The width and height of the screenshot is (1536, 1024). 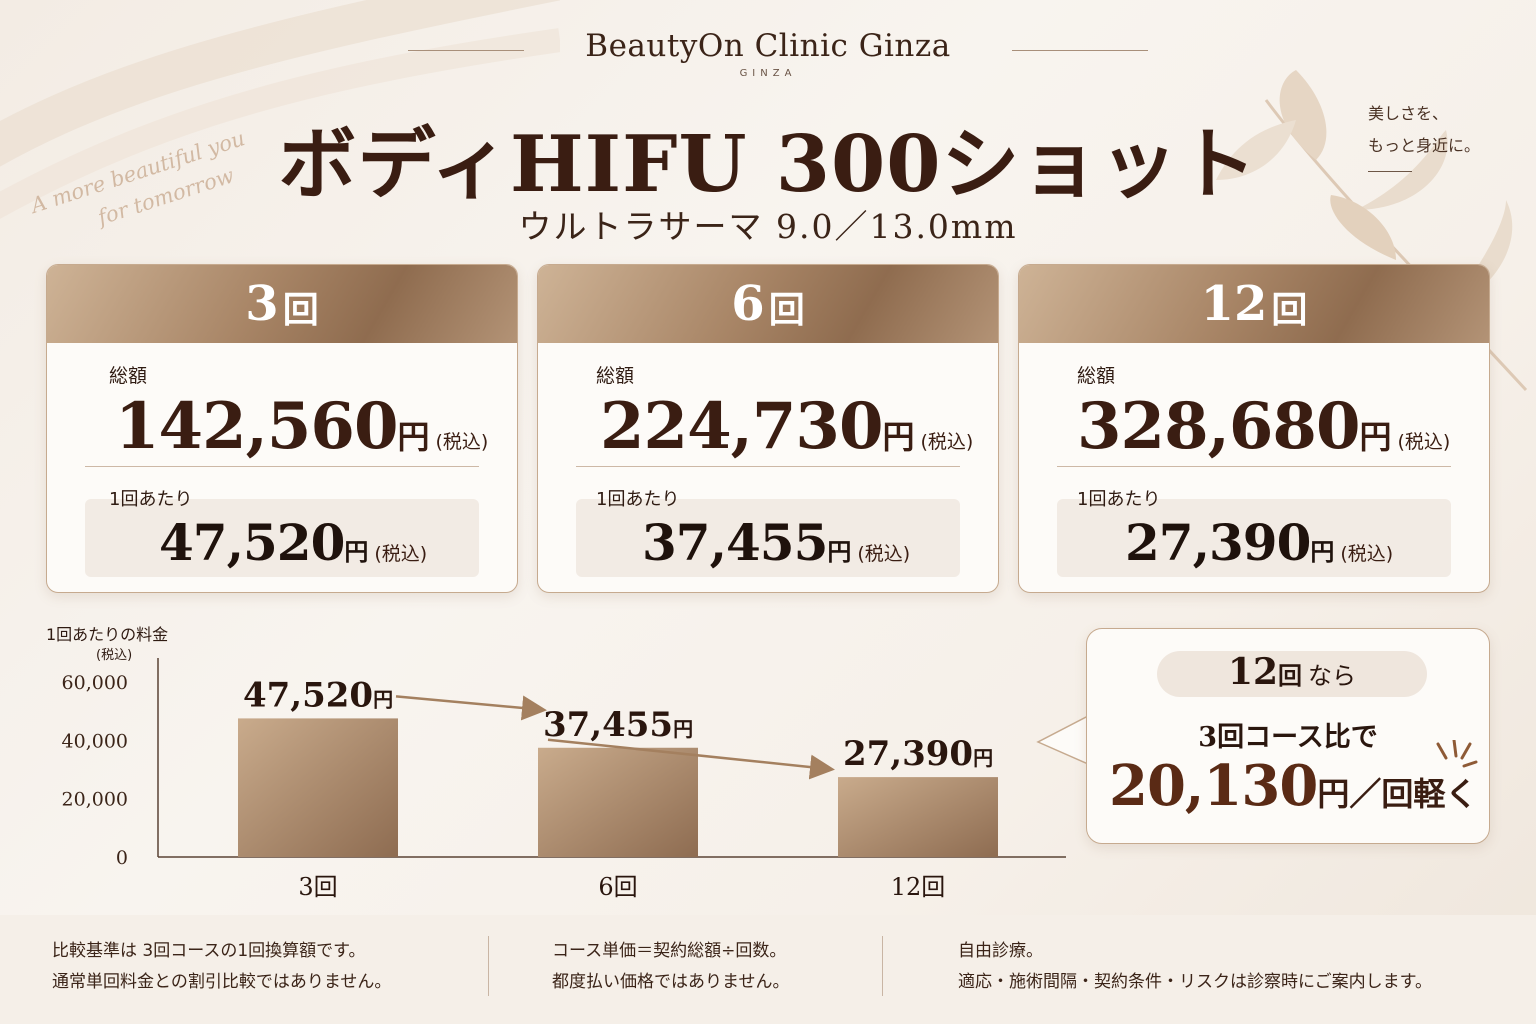 I want to click on page-title: ボディHIFU 300ショット, so click(x=768, y=164).